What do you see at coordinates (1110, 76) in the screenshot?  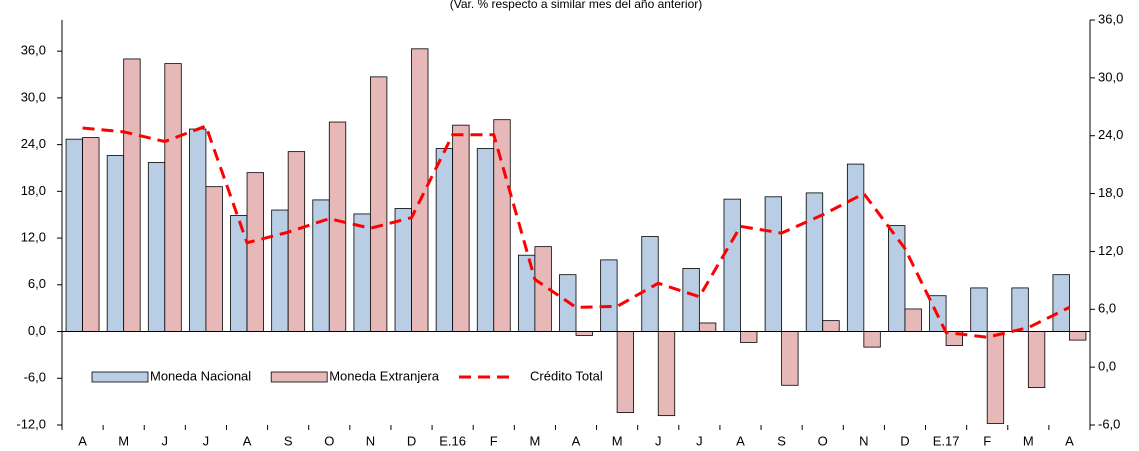 I see `y2-tick-label: 30,0` at bounding box center [1110, 76].